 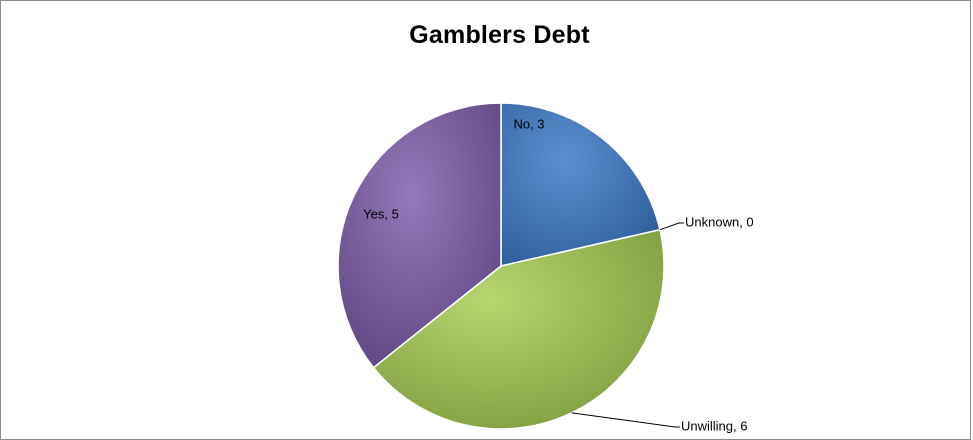 I want to click on pie-slice-no, so click(x=580, y=184).